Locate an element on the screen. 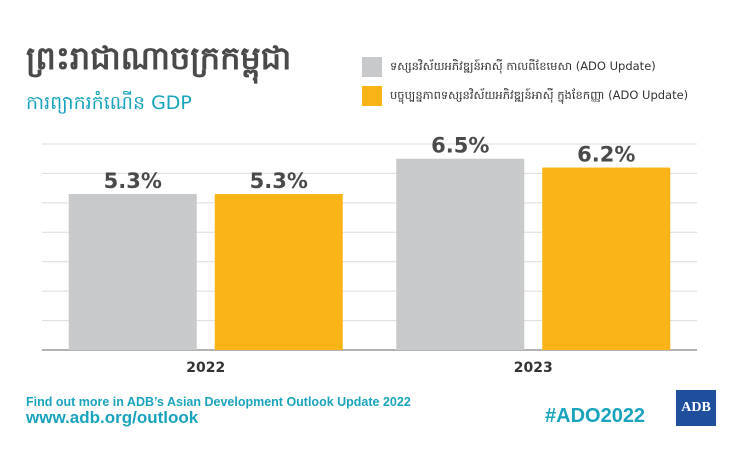  data-label-2022-series-1: 5.3% is located at coordinates (133, 181).